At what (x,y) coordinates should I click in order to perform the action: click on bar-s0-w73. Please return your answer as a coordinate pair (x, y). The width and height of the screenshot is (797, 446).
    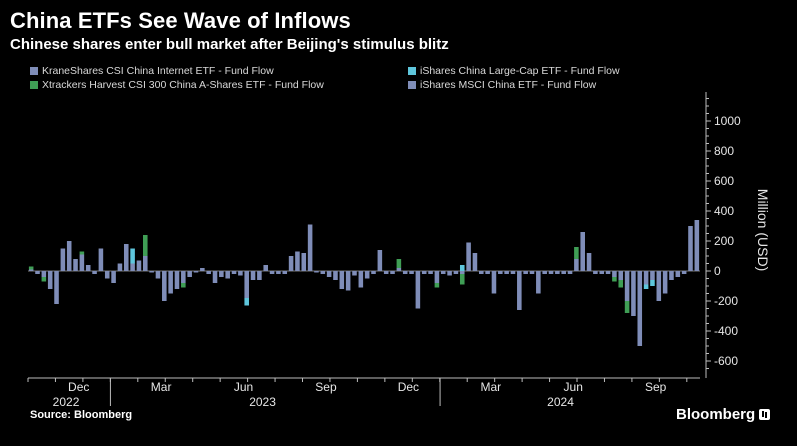
    Looking at the image, I should click on (494, 282).